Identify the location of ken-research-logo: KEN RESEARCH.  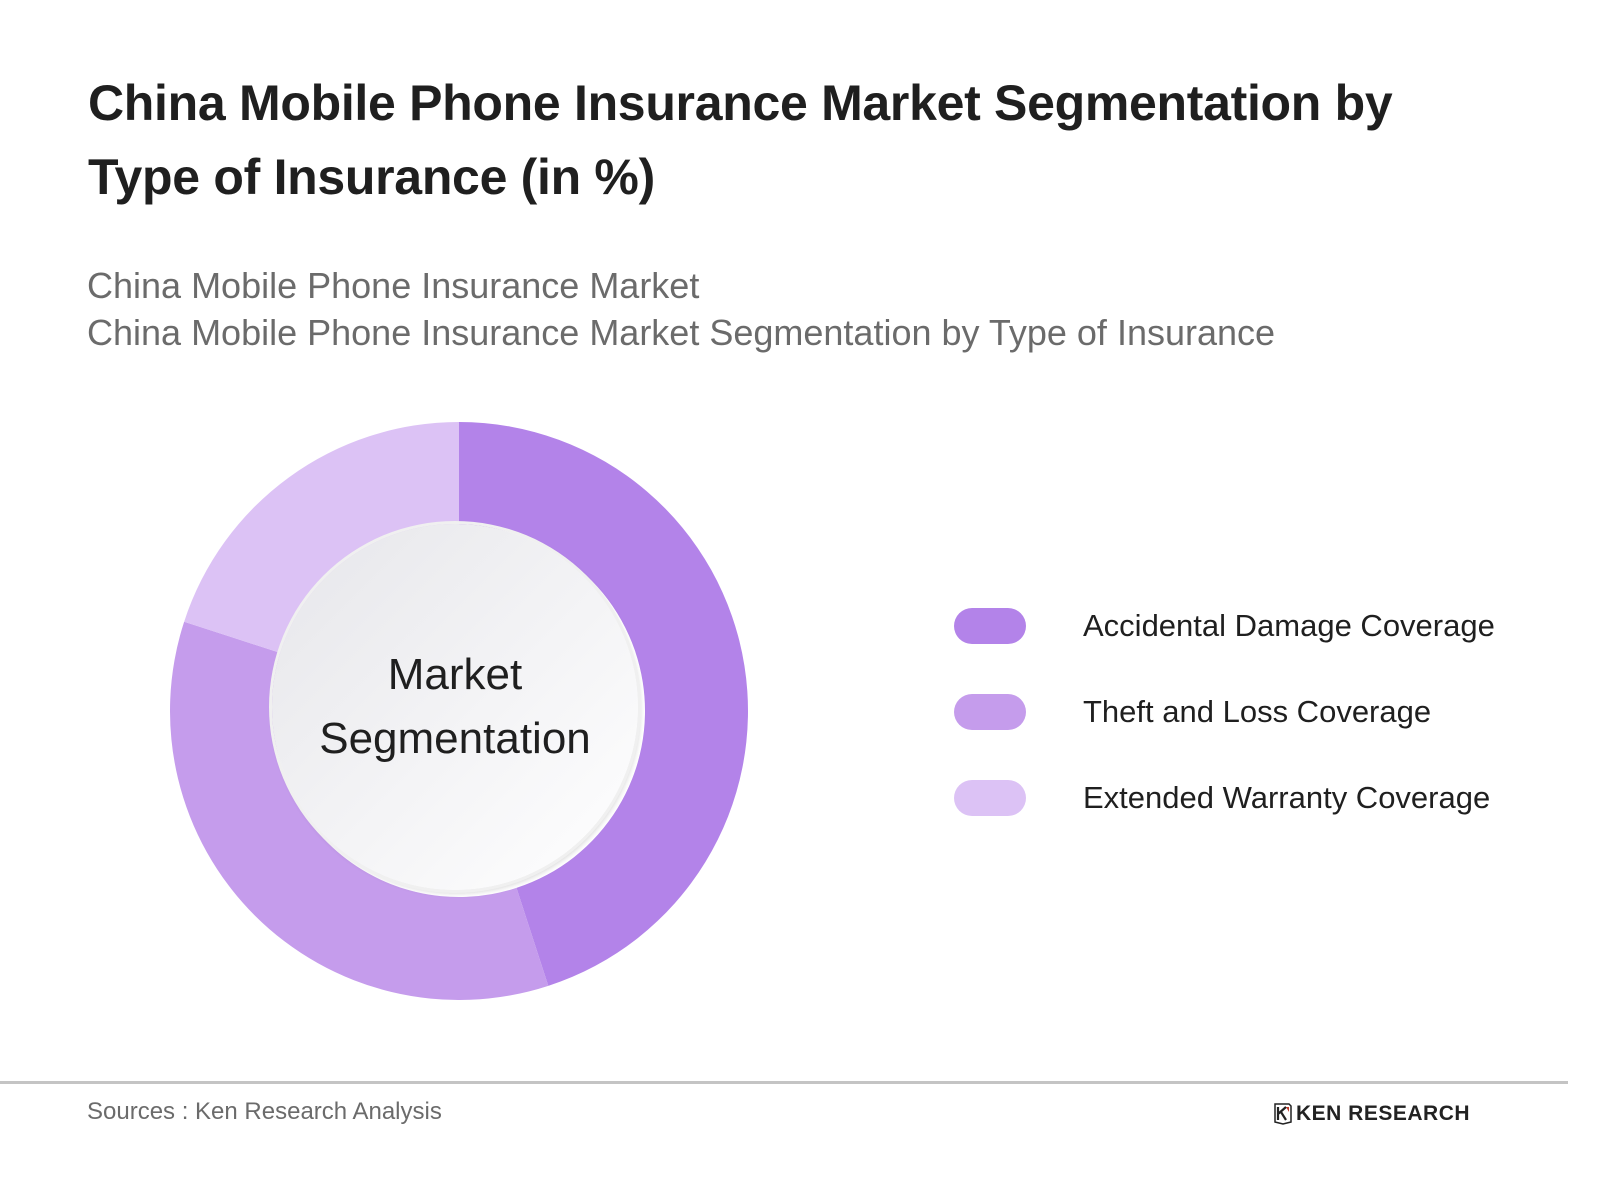
(1372, 1114).